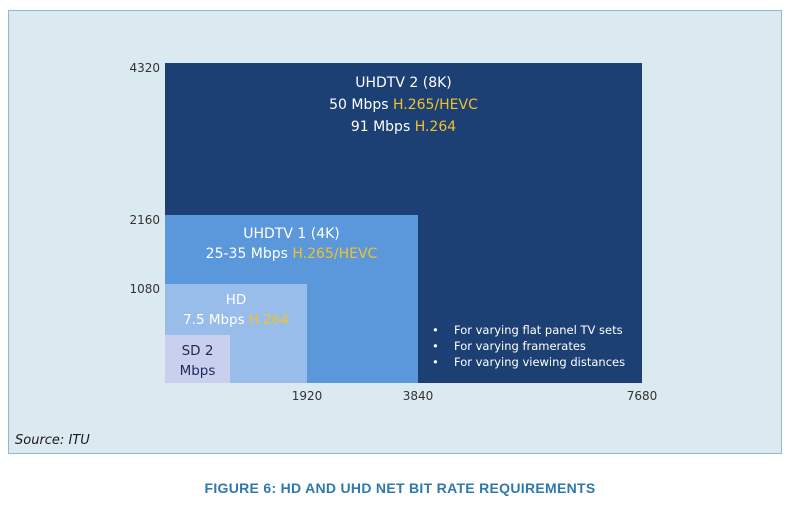 This screenshot has height=506, width=800. What do you see at coordinates (268, 320) in the screenshot?
I see `hd-codec: H.264` at bounding box center [268, 320].